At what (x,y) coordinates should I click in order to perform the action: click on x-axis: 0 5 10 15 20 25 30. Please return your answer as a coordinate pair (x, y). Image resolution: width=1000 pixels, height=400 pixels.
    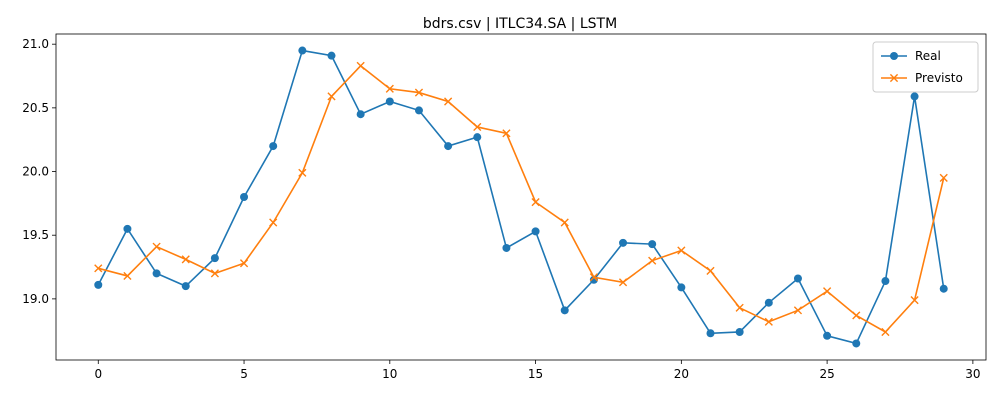
    Looking at the image, I should click on (537, 370).